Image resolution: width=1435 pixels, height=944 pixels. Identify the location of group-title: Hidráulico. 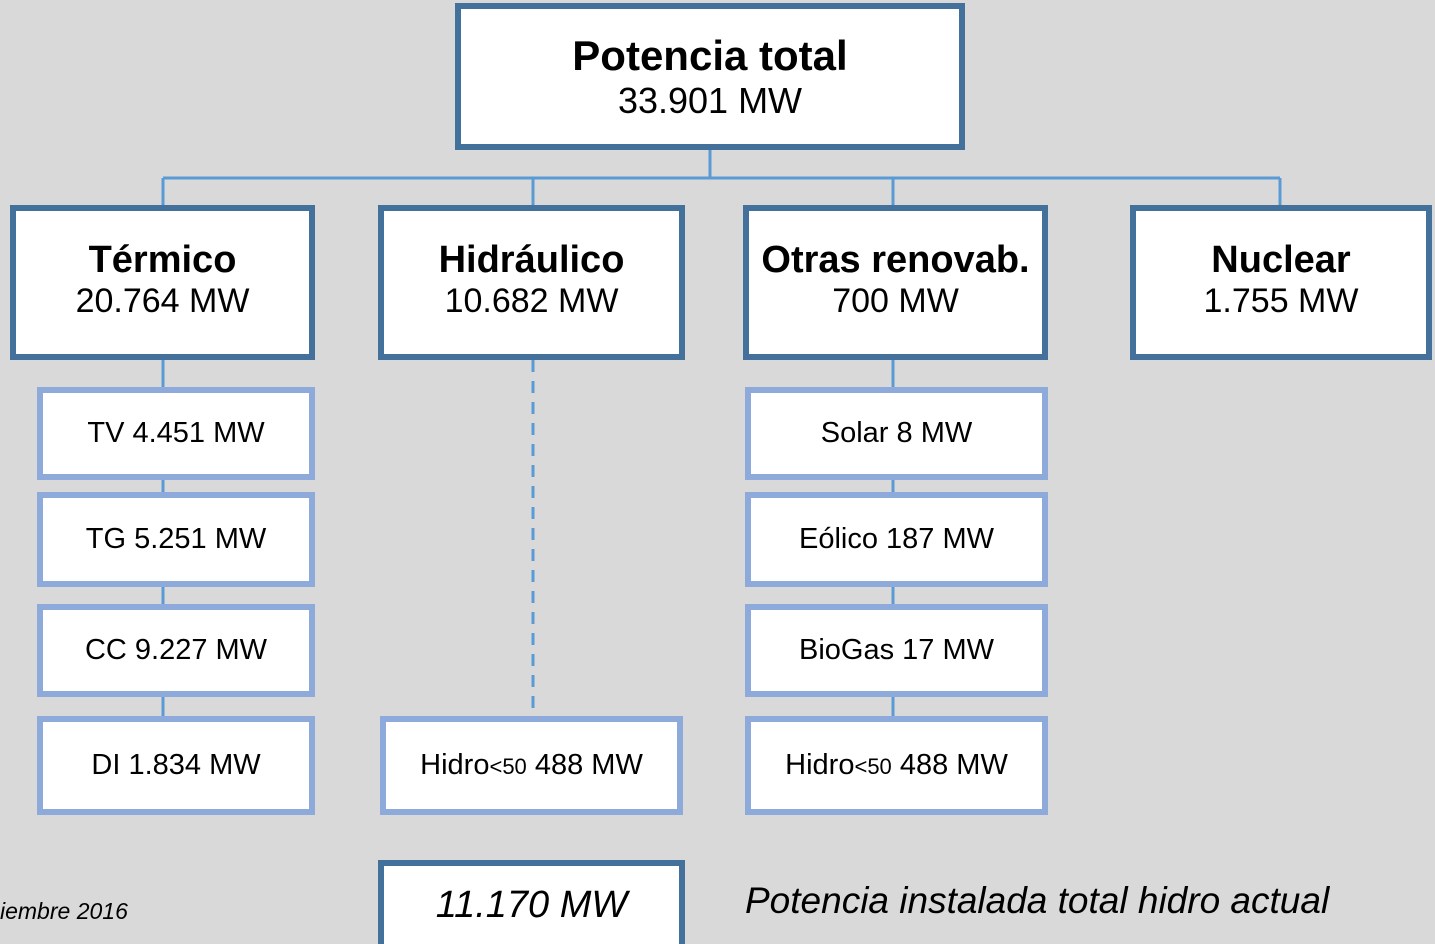
(531, 260).